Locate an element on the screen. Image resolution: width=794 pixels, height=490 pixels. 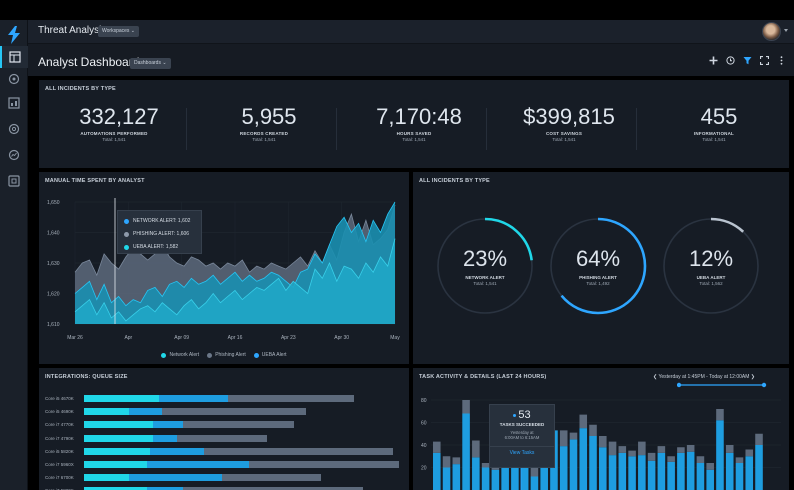
workspace-selector: Workspaces ⌄ is located at coordinates (118, 31).